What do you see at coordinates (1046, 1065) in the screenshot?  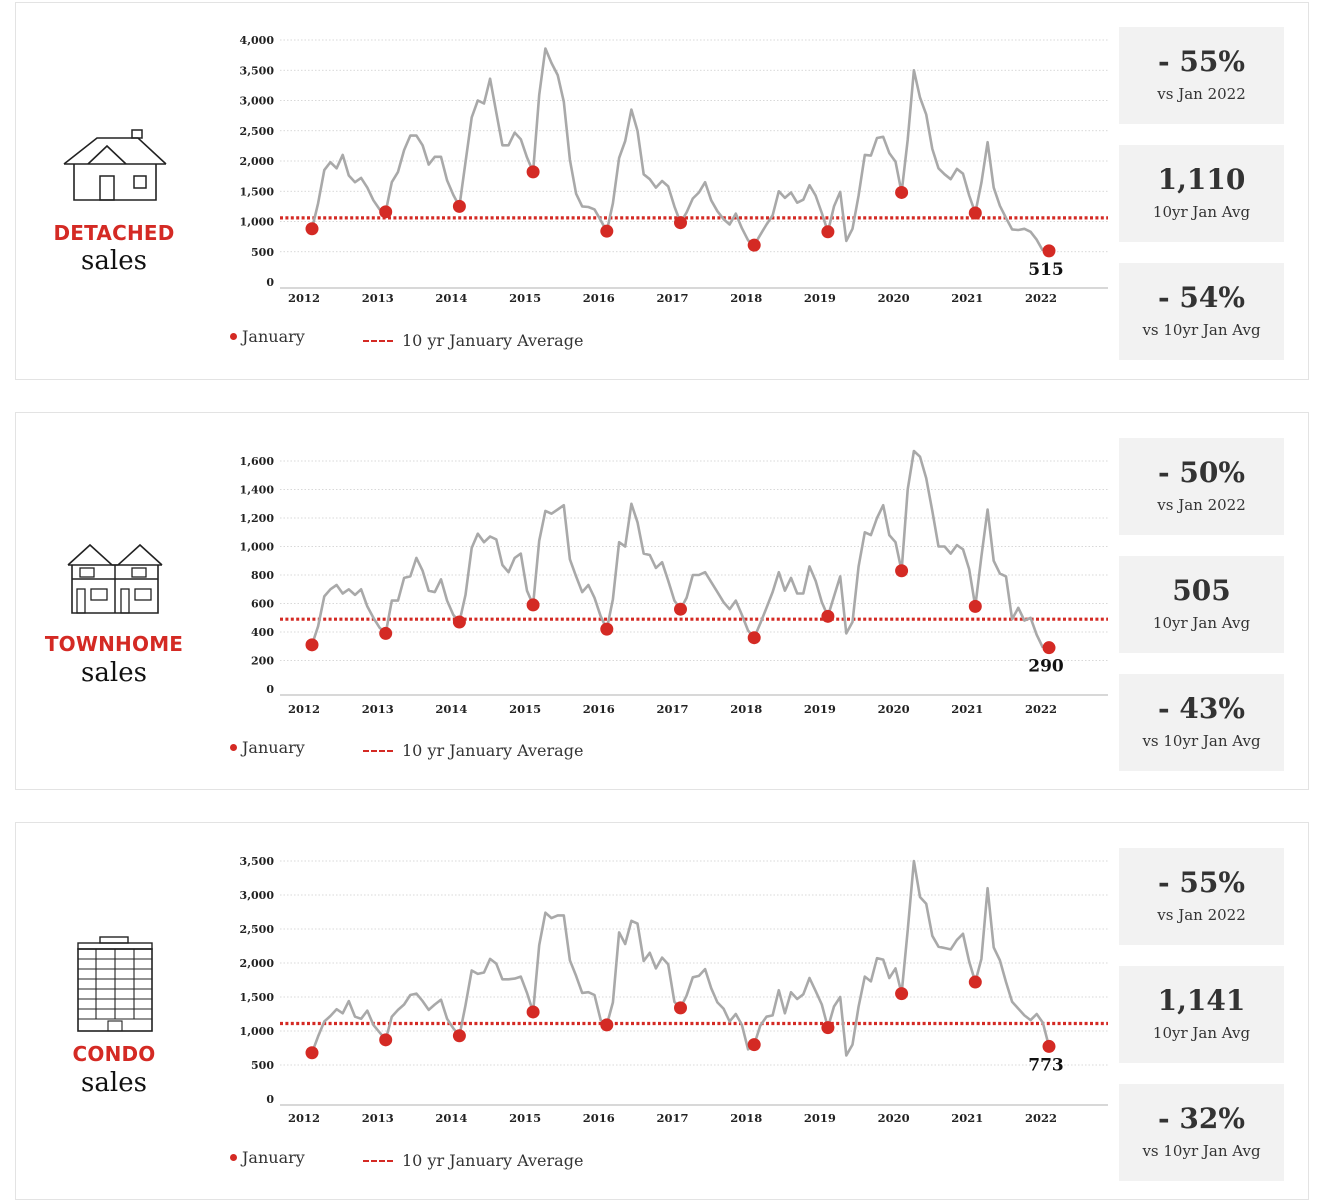 I see `last-value-label: 773` at bounding box center [1046, 1065].